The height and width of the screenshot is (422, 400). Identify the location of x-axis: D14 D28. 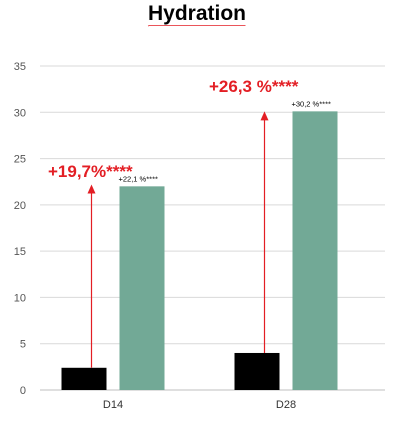
(199, 405).